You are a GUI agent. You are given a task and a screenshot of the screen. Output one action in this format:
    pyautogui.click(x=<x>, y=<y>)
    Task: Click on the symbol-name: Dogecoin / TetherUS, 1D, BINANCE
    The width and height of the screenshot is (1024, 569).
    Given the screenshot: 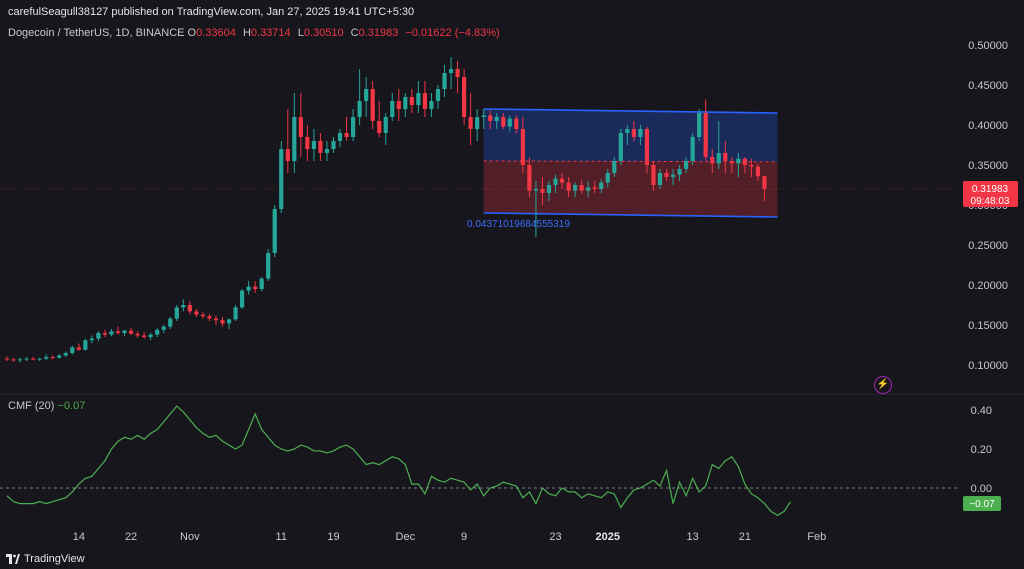 What is the action you would take?
    pyautogui.click(x=96, y=33)
    